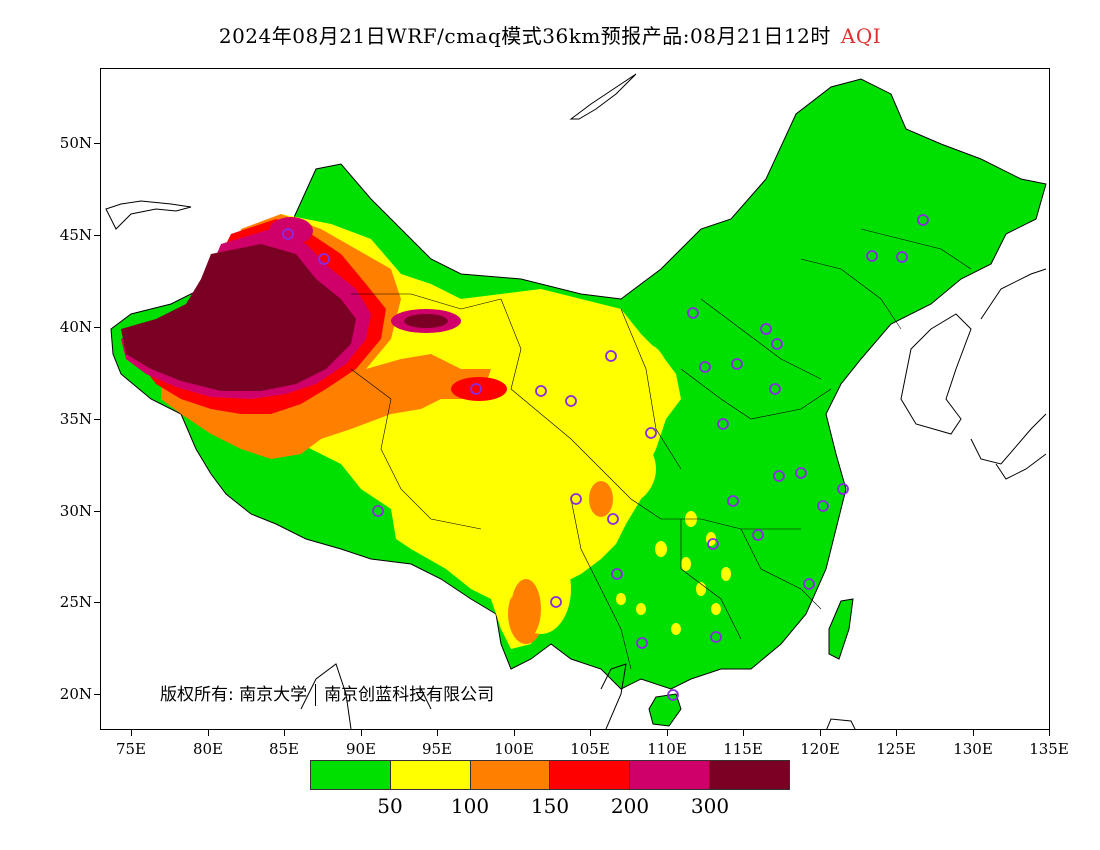  I want to click on caspian-coastline, so click(148, 215).